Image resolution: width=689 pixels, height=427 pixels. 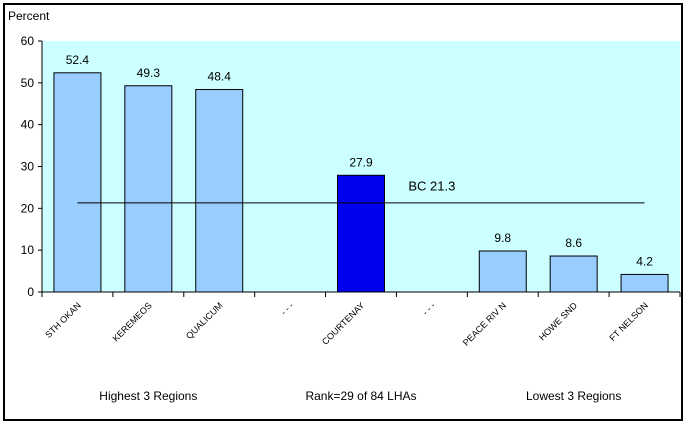 I want to click on x-tick-label: COURTENAY, so click(x=343, y=323).